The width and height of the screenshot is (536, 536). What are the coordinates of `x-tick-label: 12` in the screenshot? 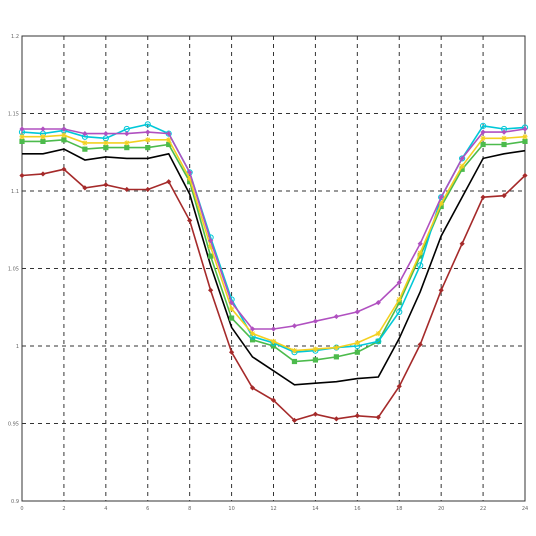 It's located at (273, 509).